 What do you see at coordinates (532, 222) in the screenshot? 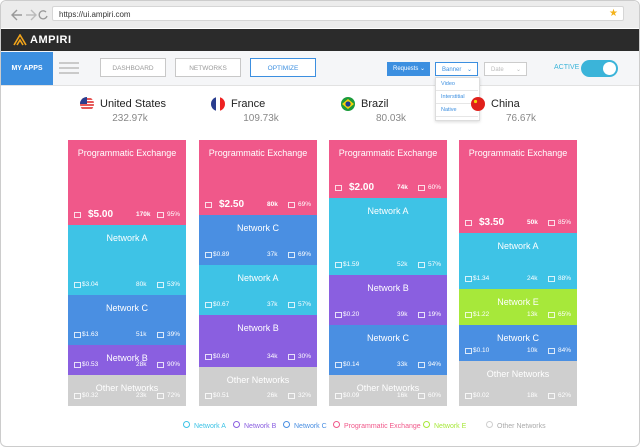
I see `count: 50k` at bounding box center [532, 222].